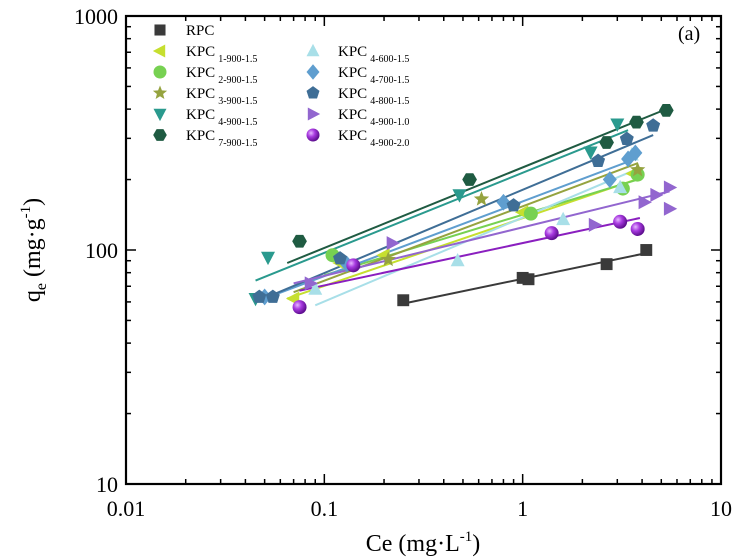 Image resolution: width=744 pixels, height=559 pixels. I want to click on x-tick-label: 10, so click(721, 508).